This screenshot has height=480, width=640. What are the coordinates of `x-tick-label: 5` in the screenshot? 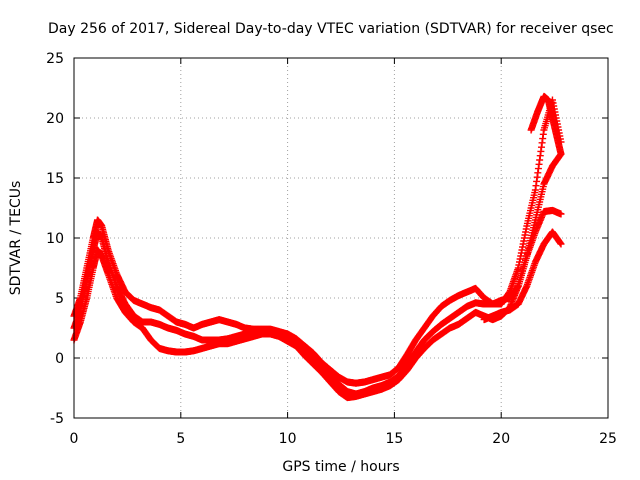 It's located at (180, 439).